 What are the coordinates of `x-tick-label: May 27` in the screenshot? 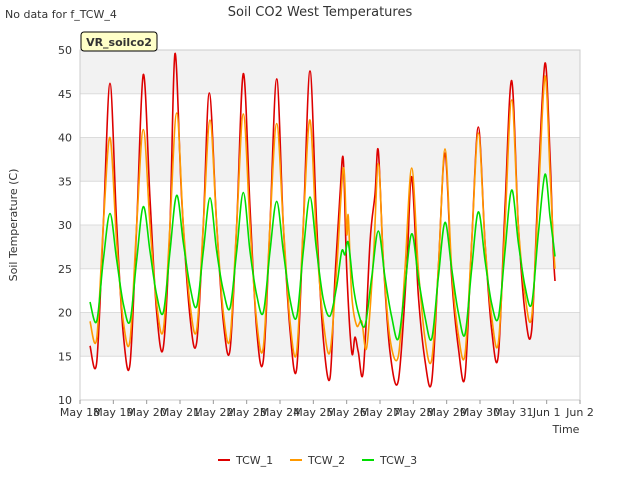 It's located at (380, 412).